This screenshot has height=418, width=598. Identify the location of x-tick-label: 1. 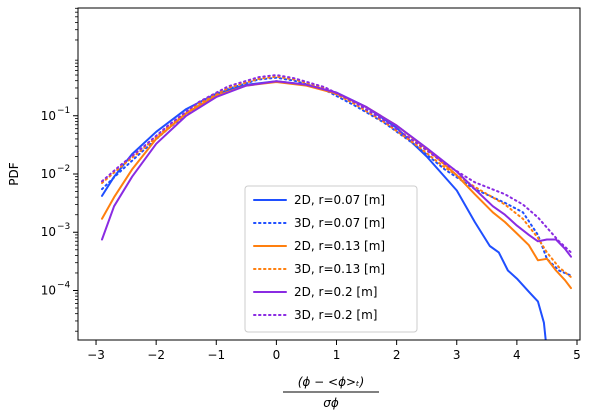
(337, 355).